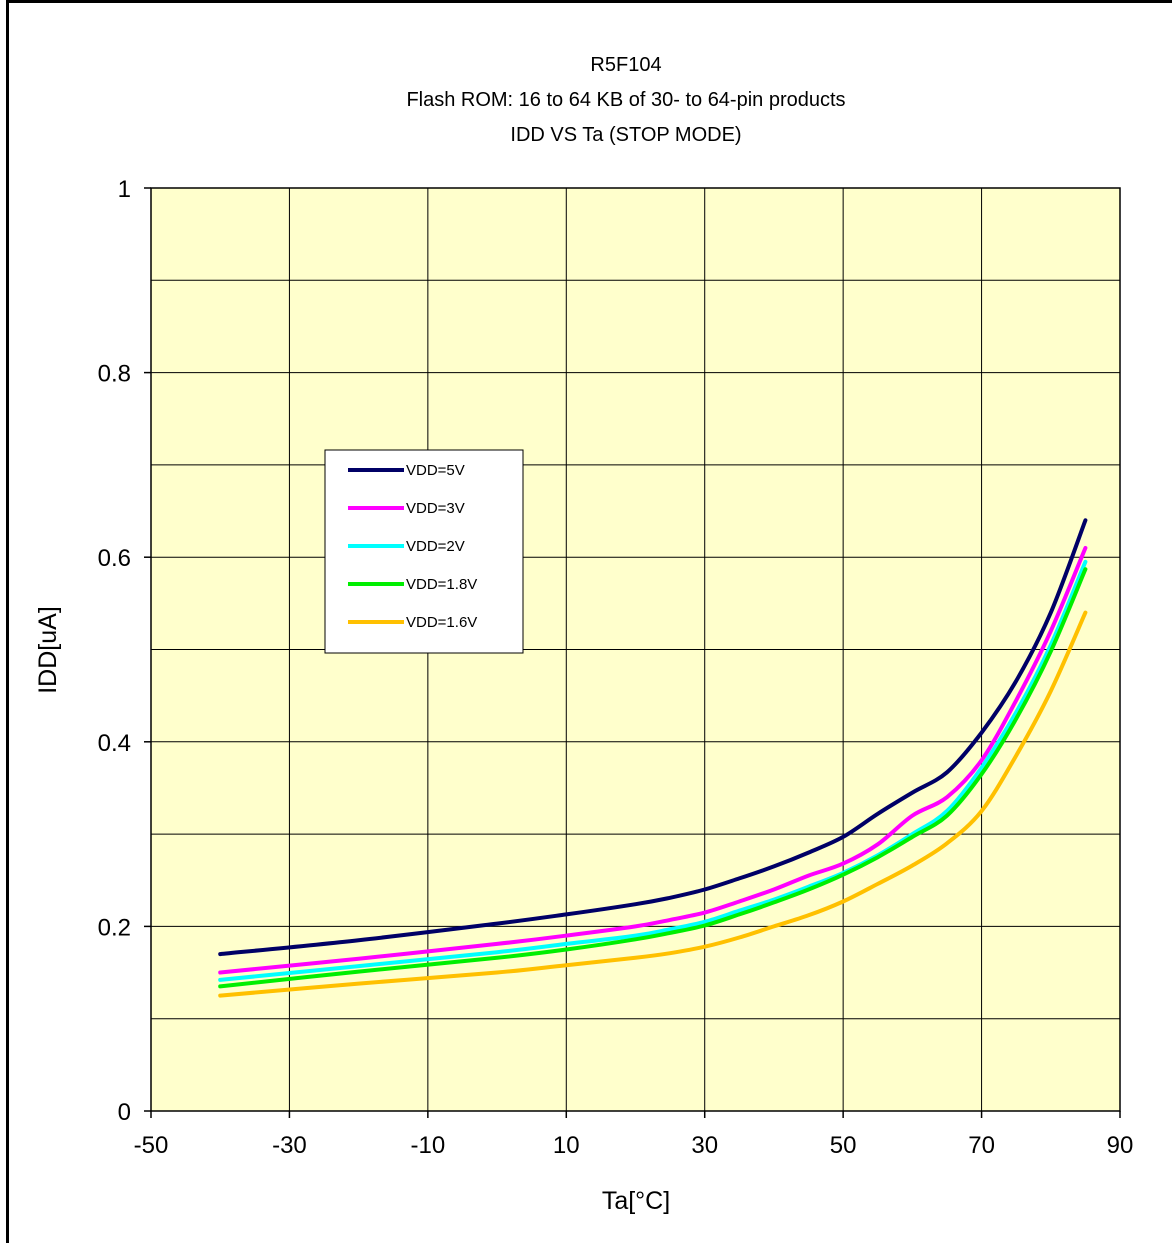 This screenshot has height=1243, width=1172. I want to click on x-tick-label-0: -50, so click(151, 1145).